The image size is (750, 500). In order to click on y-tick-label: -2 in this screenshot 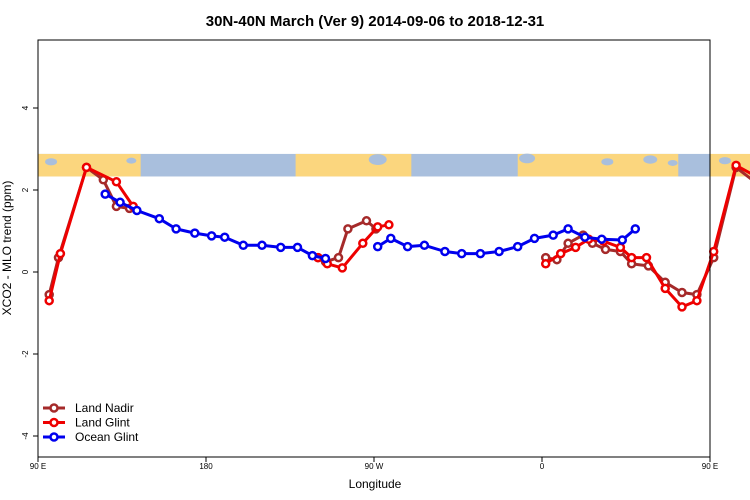, I will do `click(25, 354)`.